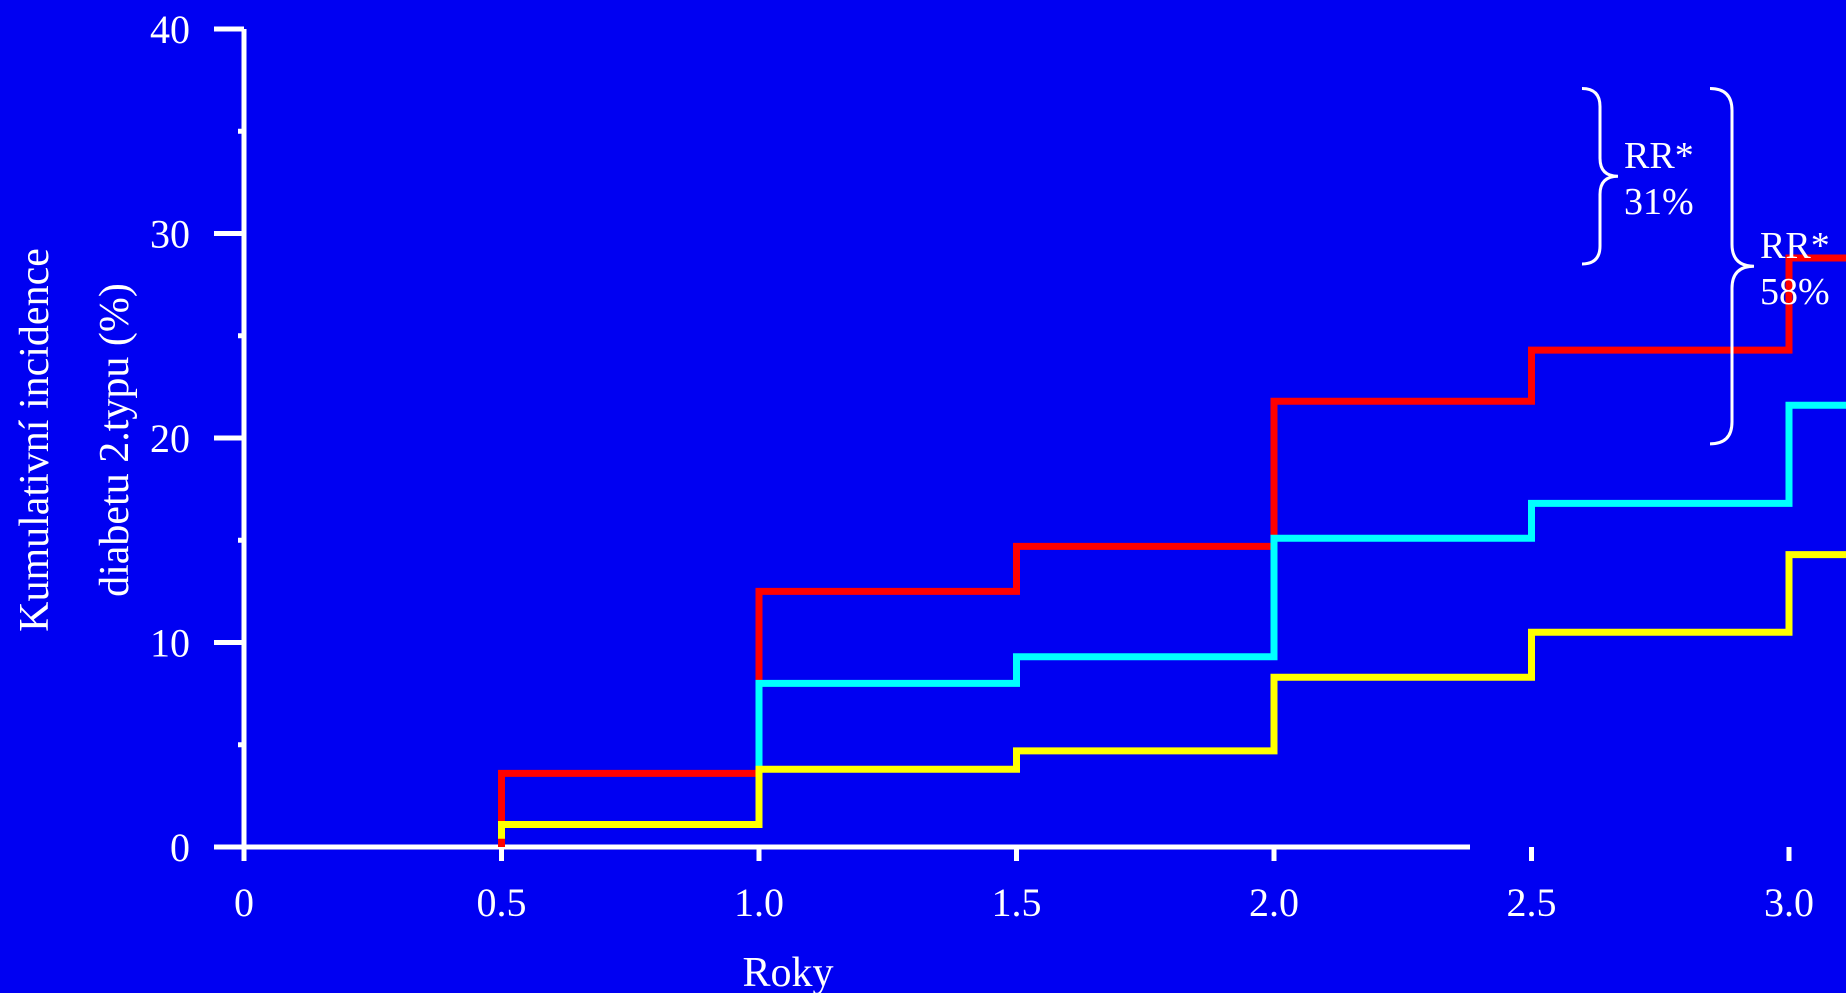 The image size is (1846, 993). What do you see at coordinates (502, 902) in the screenshot?
I see `x-tick-label: 0.5` at bounding box center [502, 902].